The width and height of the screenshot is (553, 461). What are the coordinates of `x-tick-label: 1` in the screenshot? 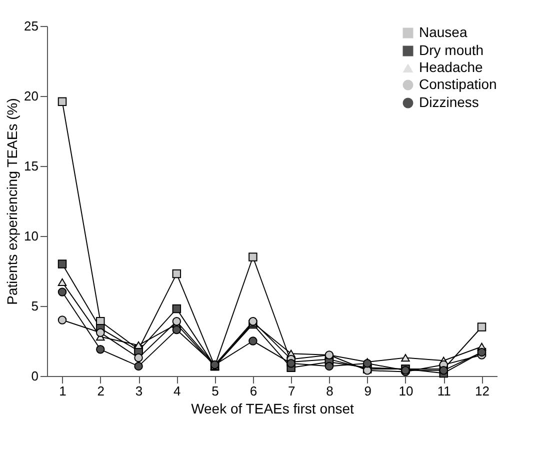 It's located at (62, 391).